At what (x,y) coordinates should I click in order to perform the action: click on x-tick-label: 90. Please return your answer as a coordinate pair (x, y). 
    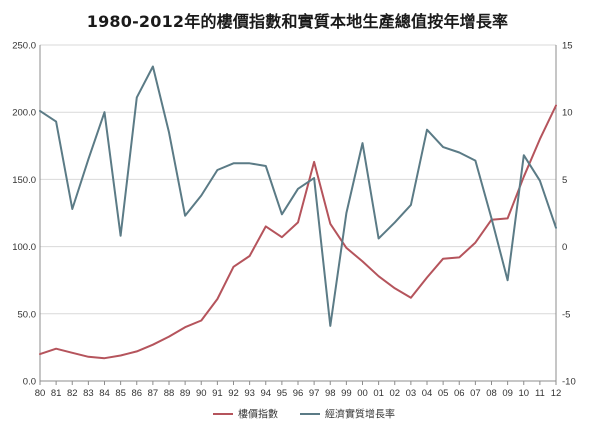
    Looking at the image, I should click on (201, 393).